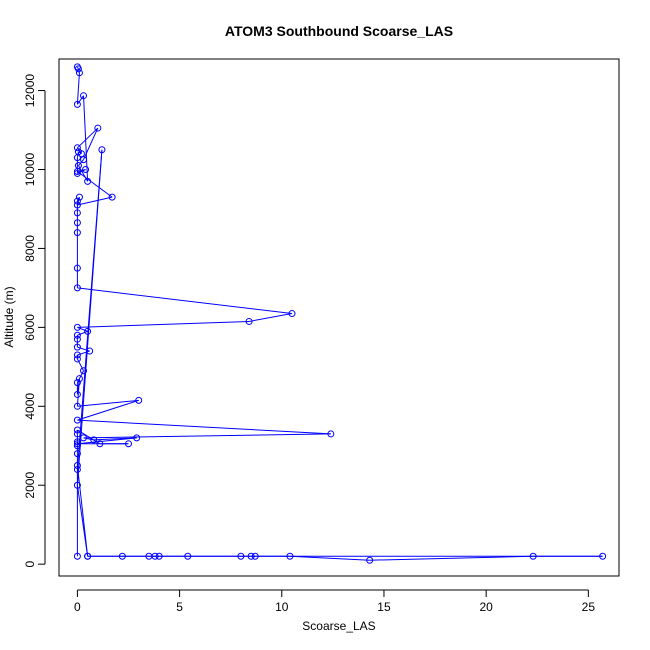  I want to click on x-tick-label: 0, so click(77, 607).